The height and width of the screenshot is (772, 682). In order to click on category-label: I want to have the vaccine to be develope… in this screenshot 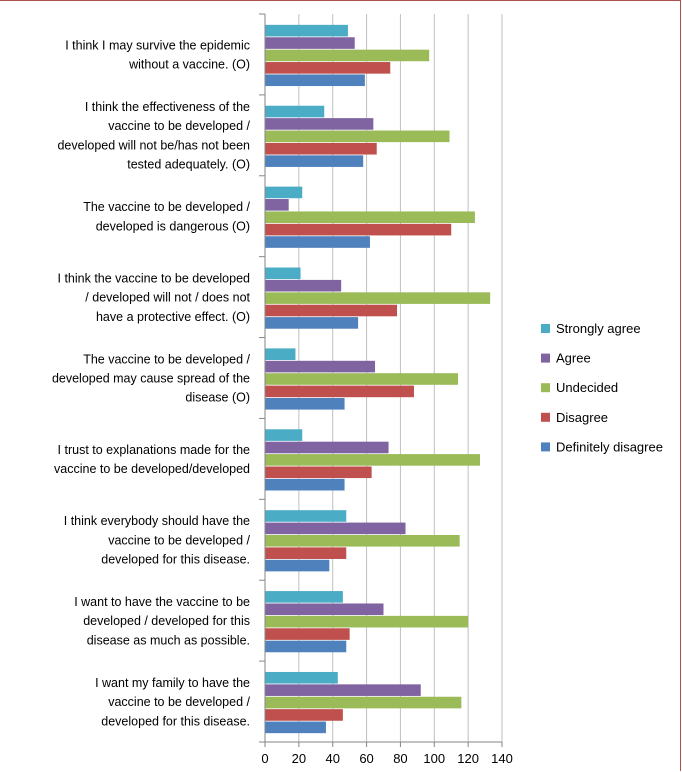, I will do `click(162, 621)`.